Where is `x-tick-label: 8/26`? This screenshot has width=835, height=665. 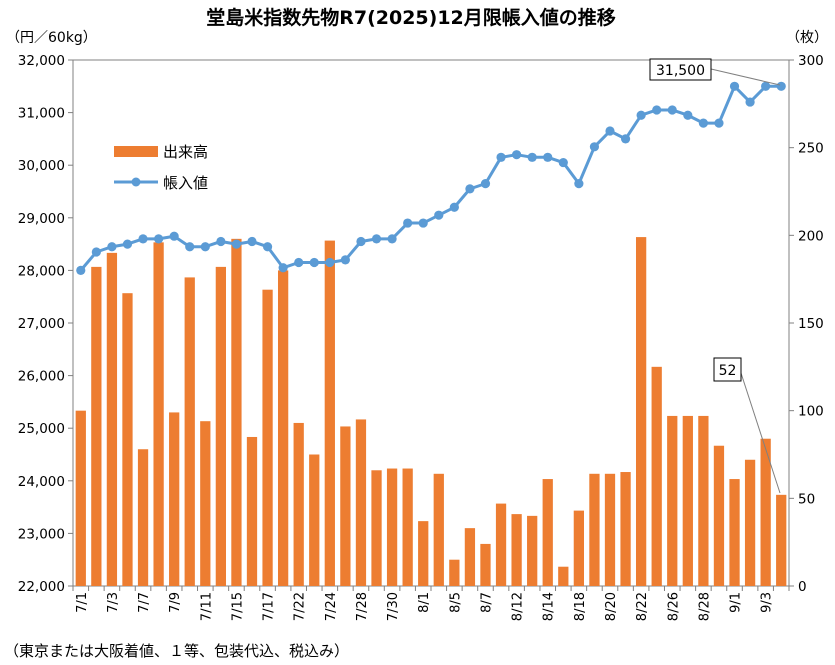
x-tick-label: 8/26 is located at coordinates (673, 606).